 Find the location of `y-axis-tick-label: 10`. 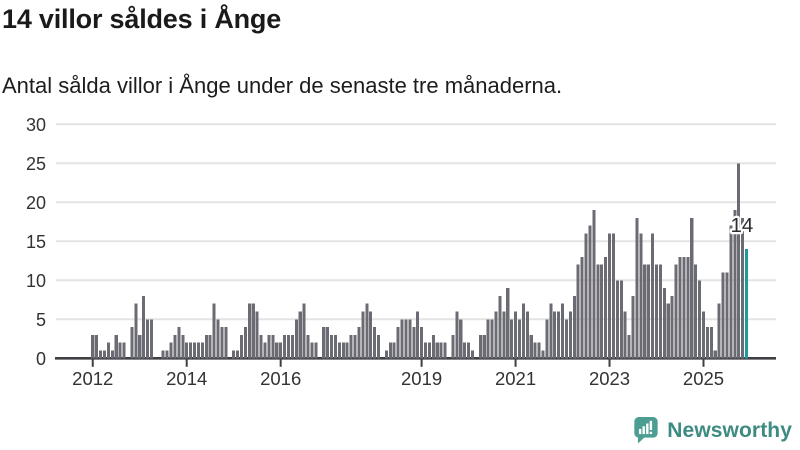

y-axis-tick-label: 10 is located at coordinates (36, 281).